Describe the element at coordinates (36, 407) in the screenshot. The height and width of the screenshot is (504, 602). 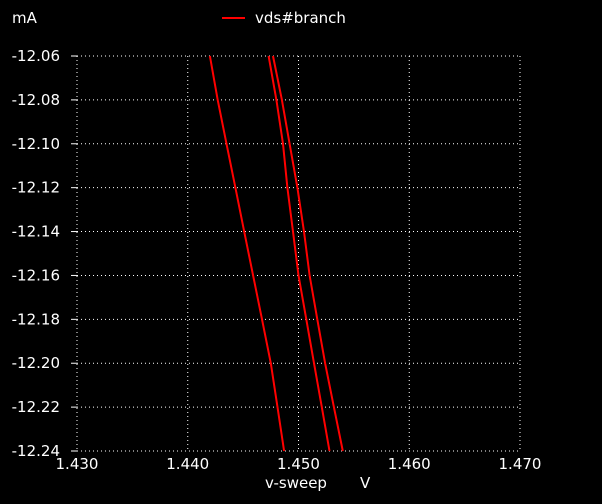
I see `y-tick-label: -12.22` at that location.